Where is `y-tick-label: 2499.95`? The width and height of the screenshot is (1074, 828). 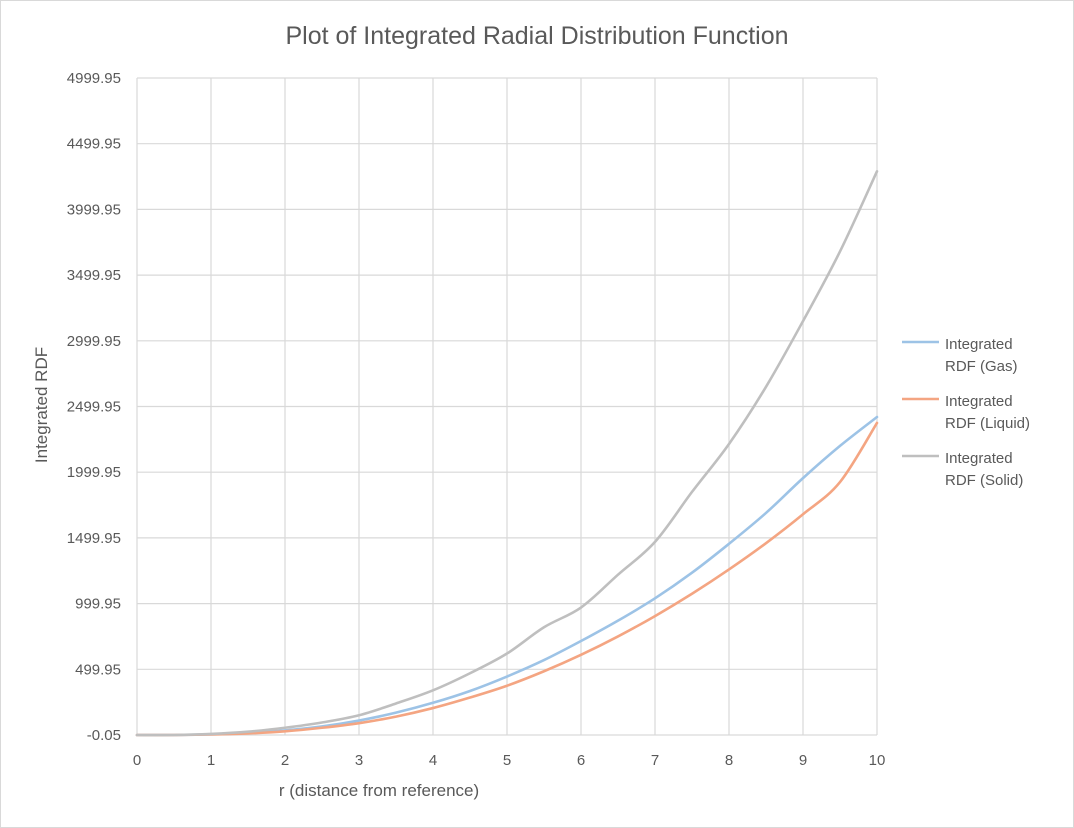
y-tick-label: 2499.95 is located at coordinates (94, 407).